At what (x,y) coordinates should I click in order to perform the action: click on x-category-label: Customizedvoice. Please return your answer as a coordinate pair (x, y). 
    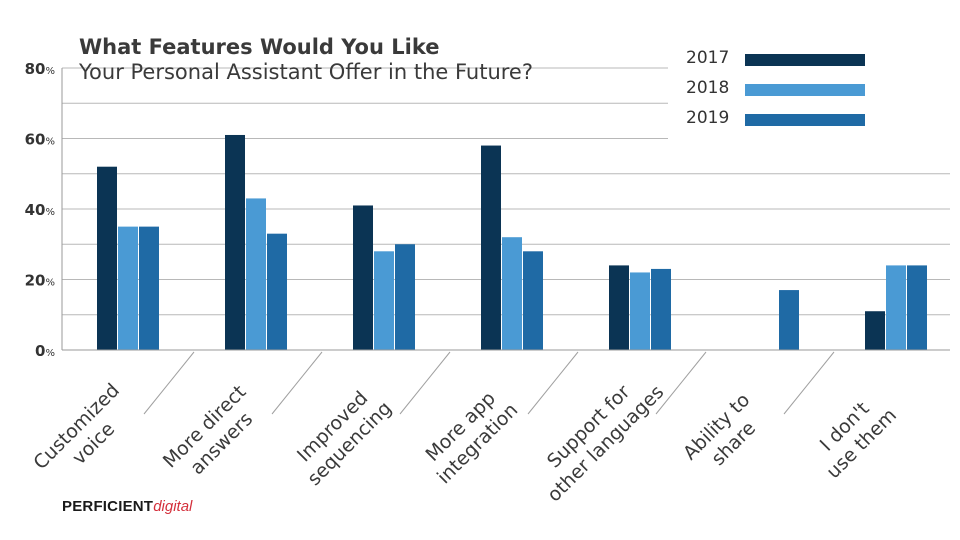
    Looking at the image, I should click on (85, 435).